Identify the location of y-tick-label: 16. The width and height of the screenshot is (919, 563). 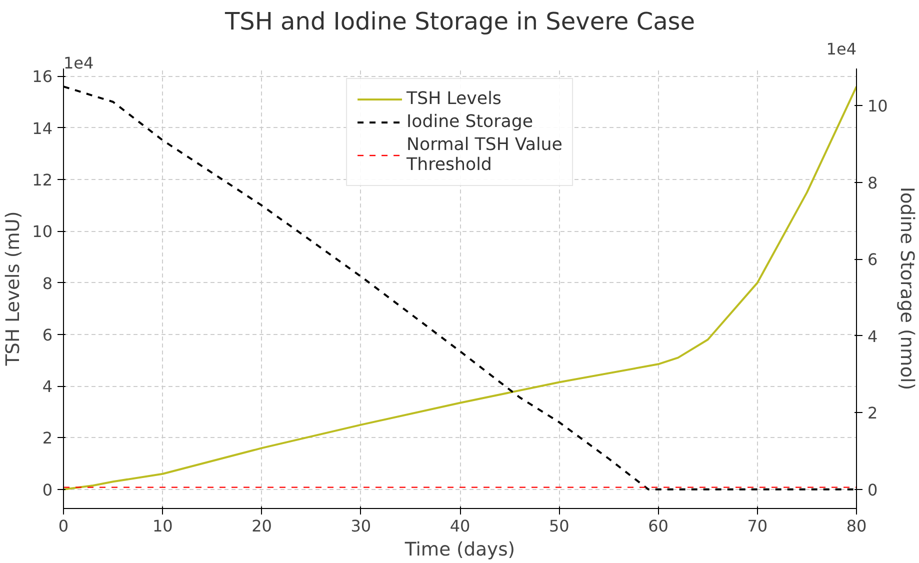
(42, 76).